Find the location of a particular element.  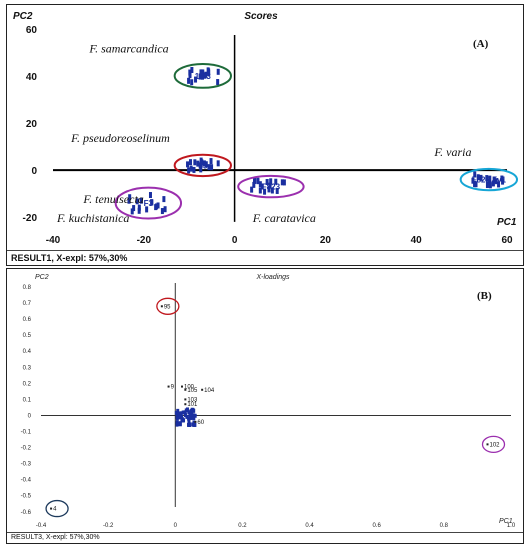

y-tick-label: 0.4 is located at coordinates (27, 352).